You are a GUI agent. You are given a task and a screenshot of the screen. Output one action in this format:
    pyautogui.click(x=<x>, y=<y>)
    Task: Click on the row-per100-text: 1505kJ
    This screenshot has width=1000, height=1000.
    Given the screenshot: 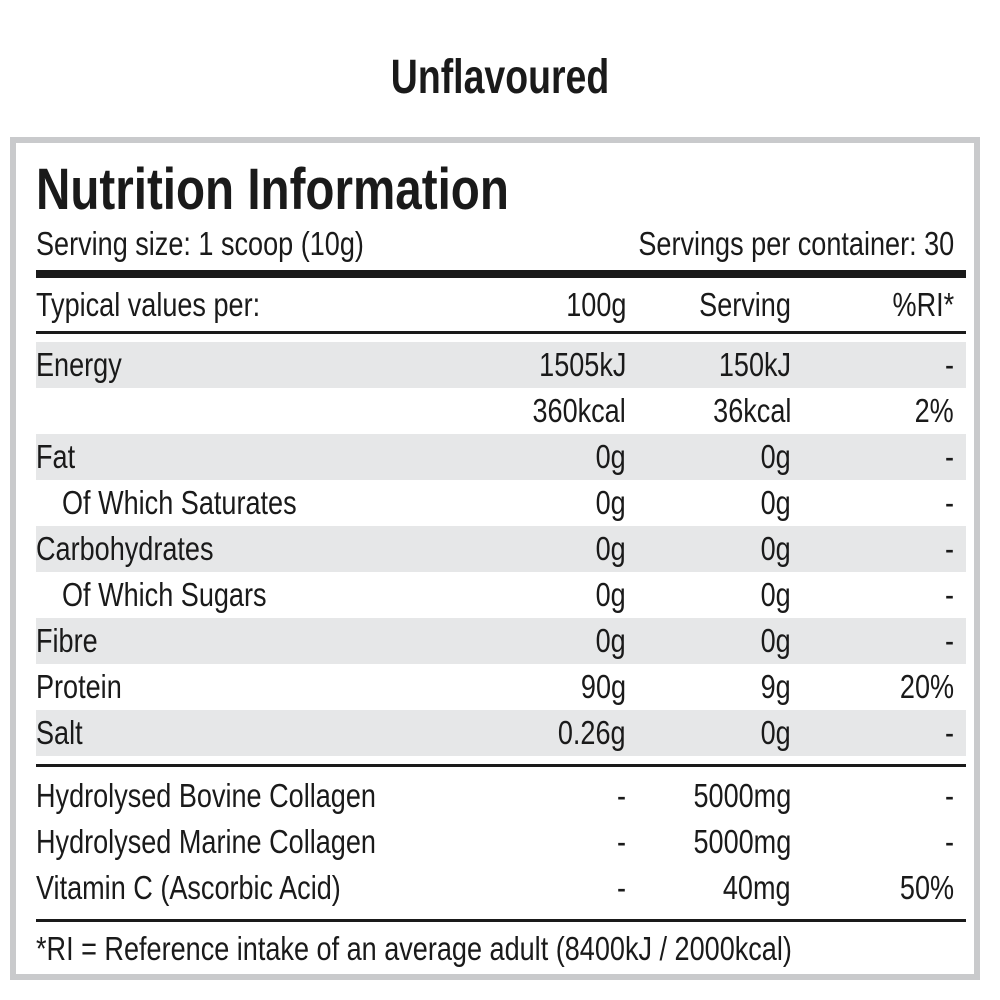 What is the action you would take?
    pyautogui.click(x=582, y=364)
    